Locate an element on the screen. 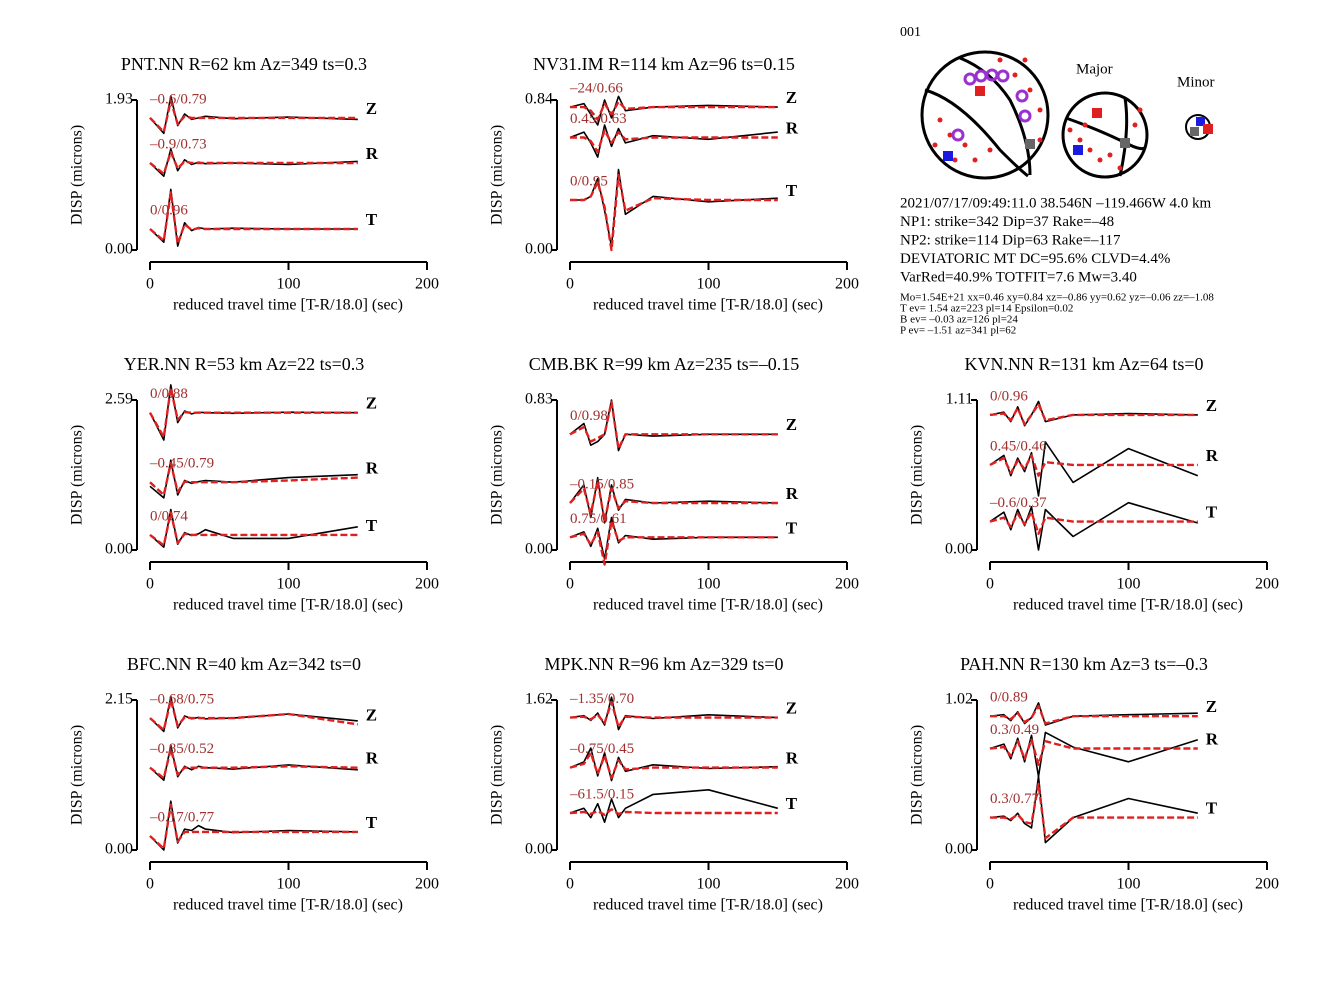 The height and width of the screenshot is (1000, 1334). polarity-circles is located at coordinates (991, 105).